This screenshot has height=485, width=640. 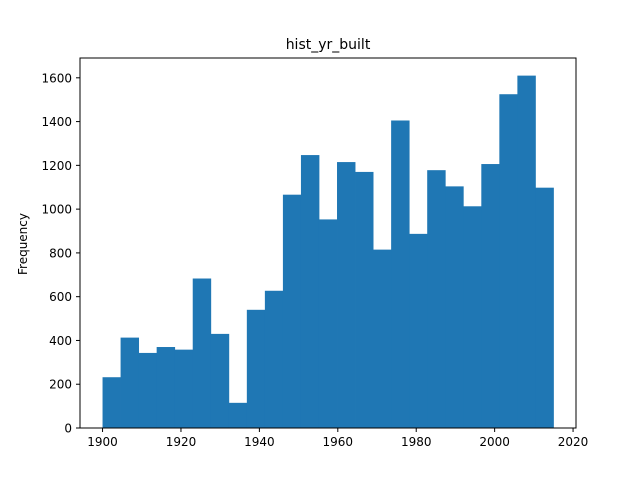 What do you see at coordinates (56, 78) in the screenshot?
I see `y-tick-label: 1600` at bounding box center [56, 78].